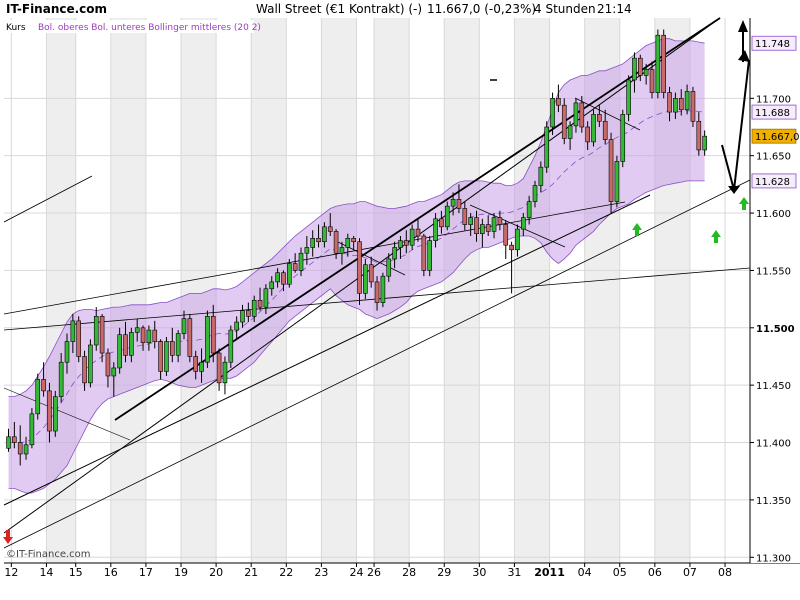 Image resolution: width=800 pixels, height=600 pixels. Describe the element at coordinates (773, 444) in the screenshot. I see `y-tick-label: 11.400` at that location.